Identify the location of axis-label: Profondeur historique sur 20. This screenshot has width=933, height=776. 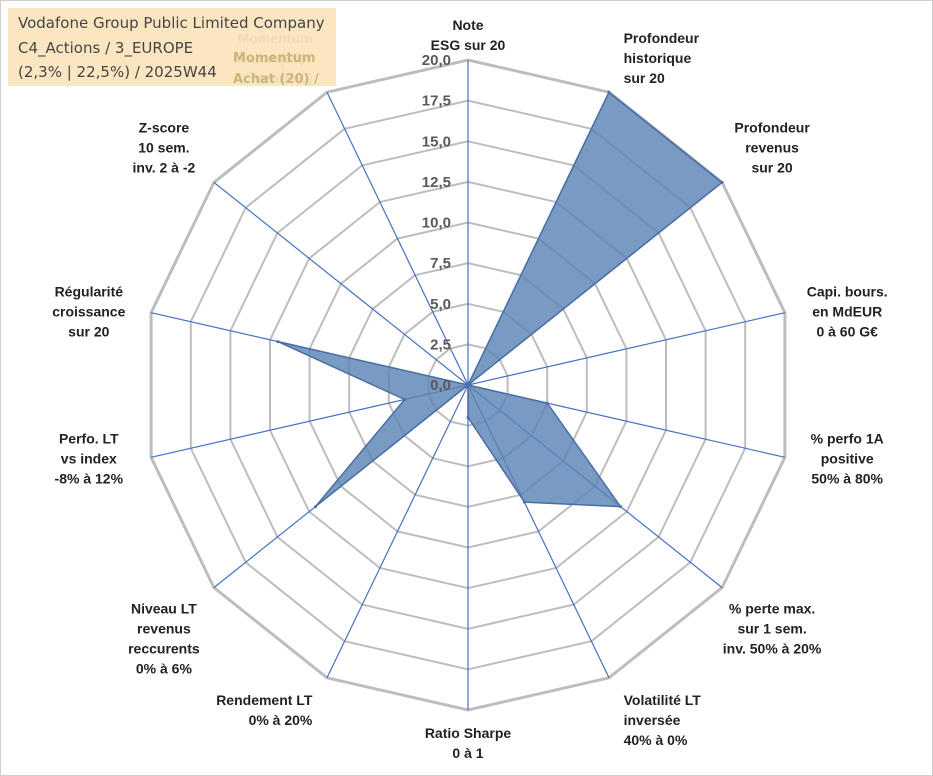
(662, 58).